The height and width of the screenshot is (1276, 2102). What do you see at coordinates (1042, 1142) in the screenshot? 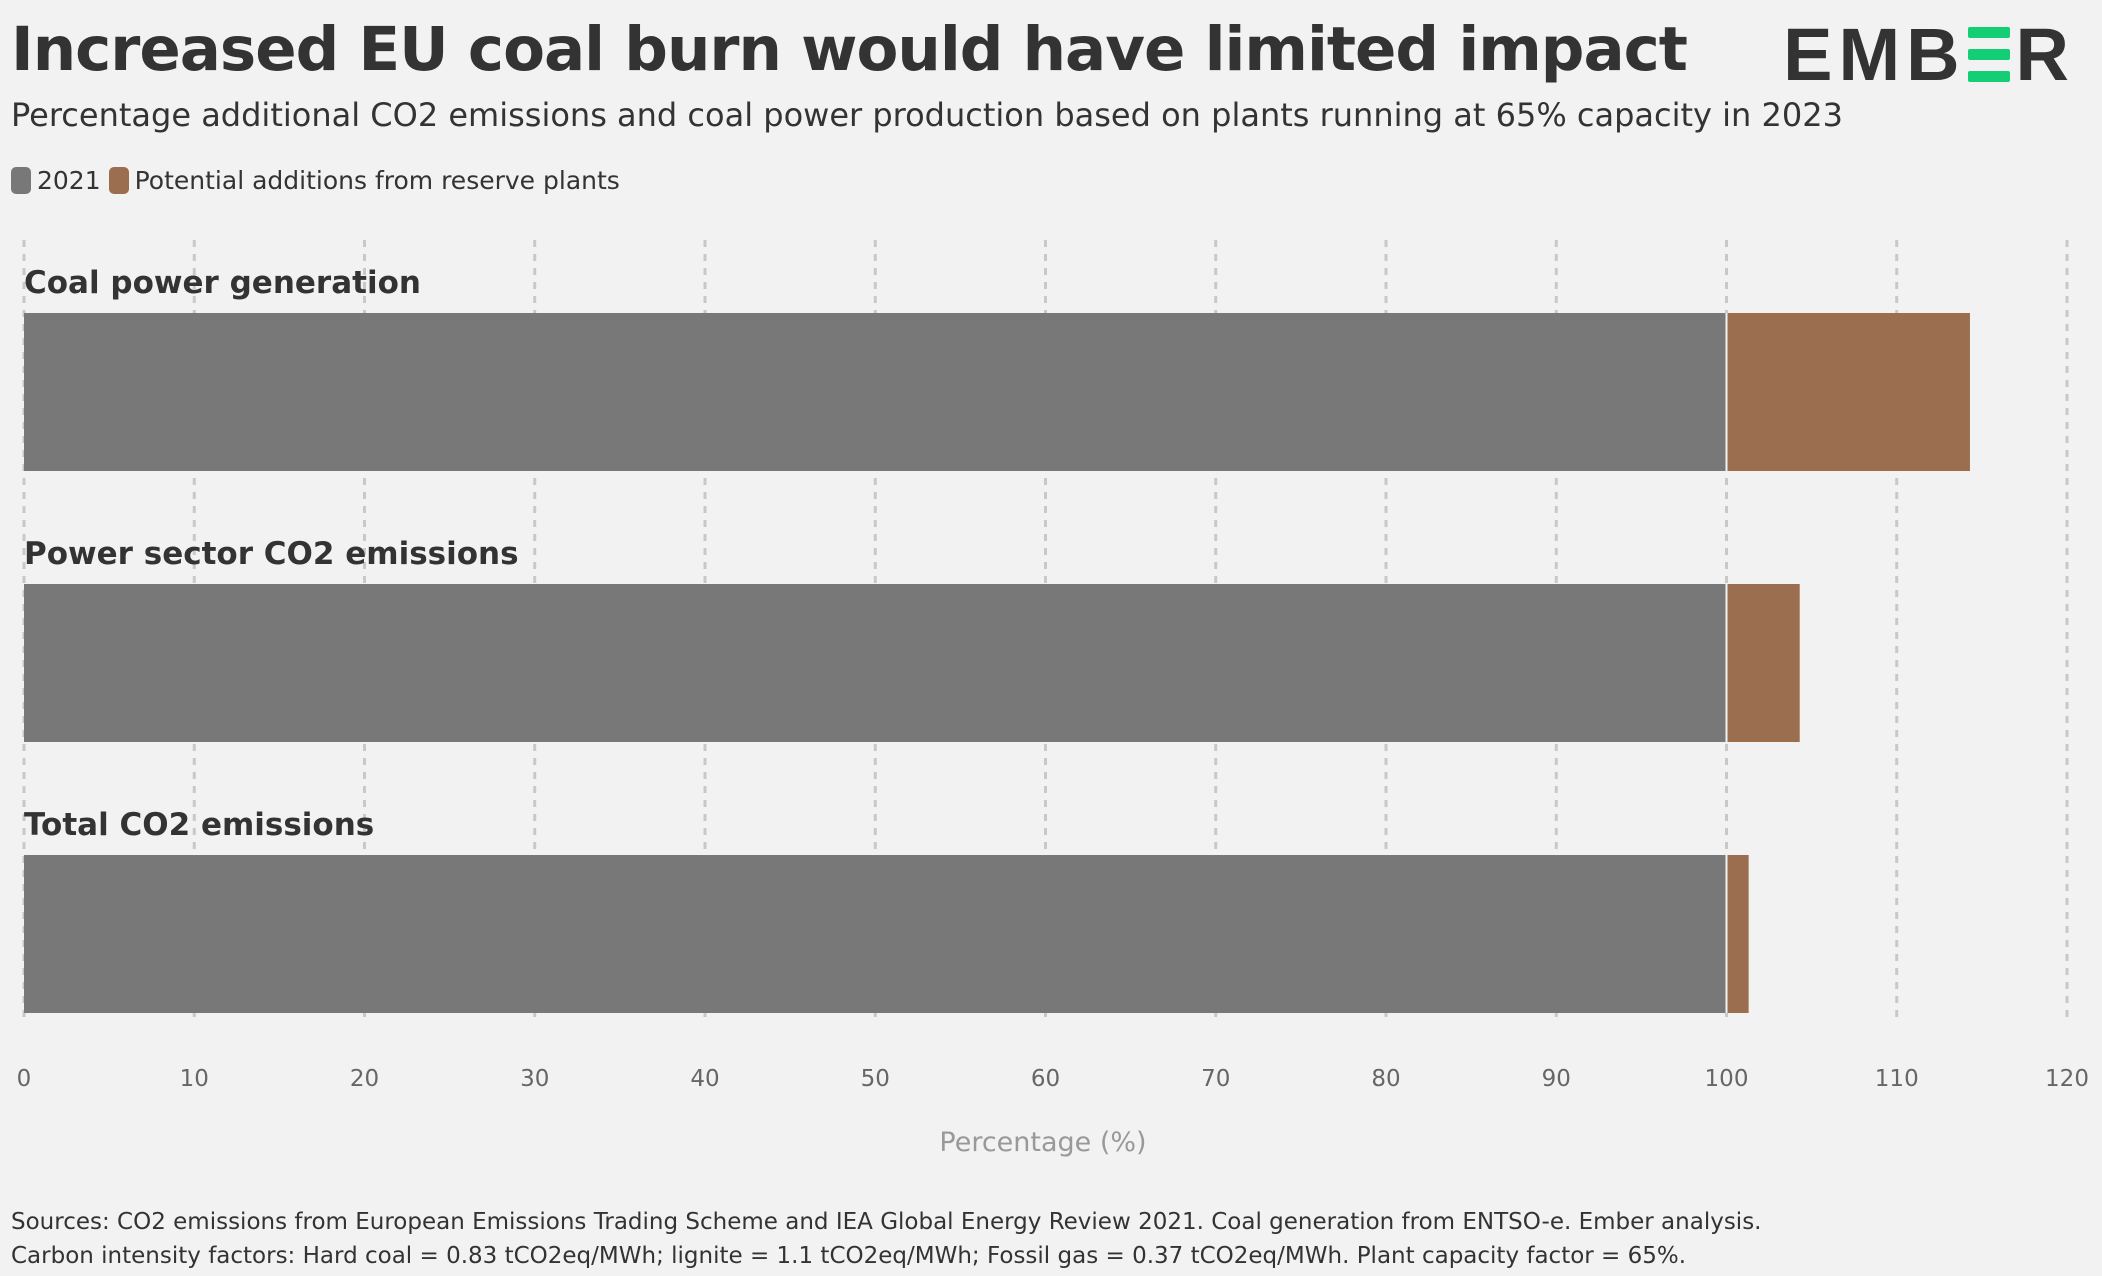
I see `x-axis-title: Percentage (%)` at bounding box center [1042, 1142].